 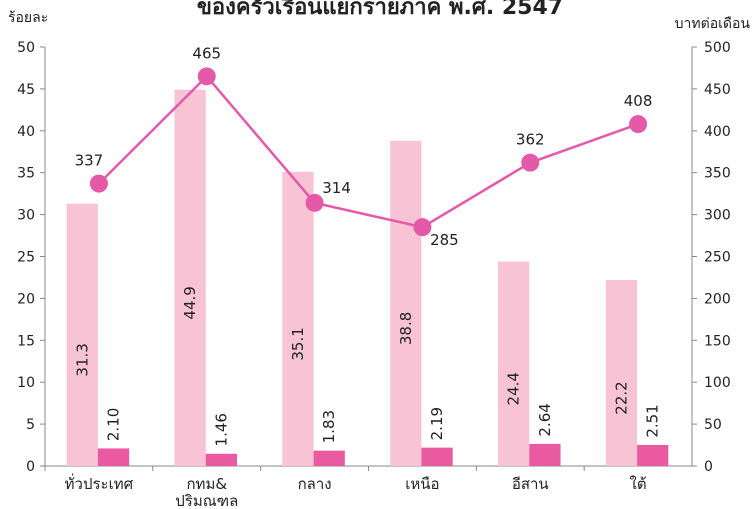 I want to click on x-tick-label: ใต้, so click(x=638, y=484).